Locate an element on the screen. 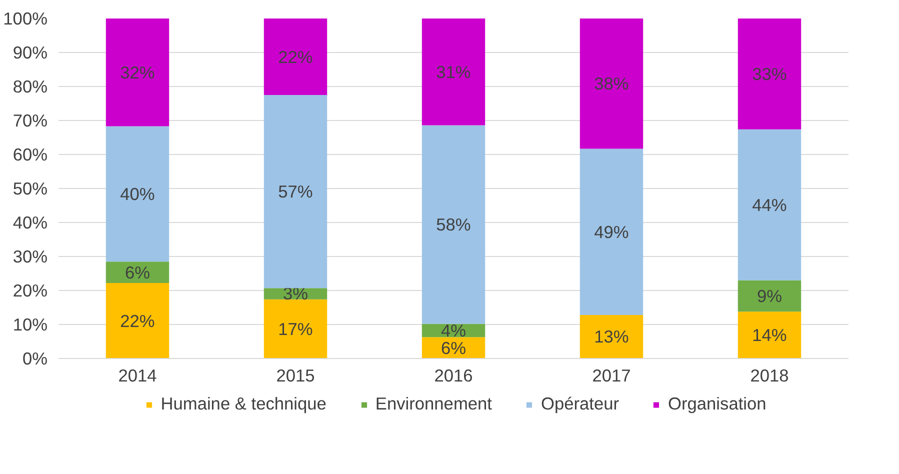  y-tick-label: 60% is located at coordinates (30, 154).